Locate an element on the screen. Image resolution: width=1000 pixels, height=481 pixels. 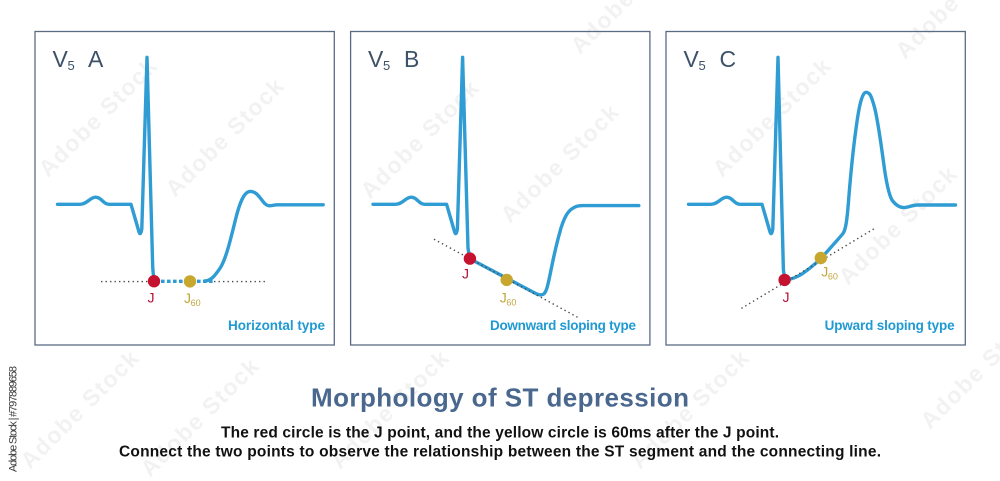
svg-text: Upward sloping type is located at coordinates (890, 325).